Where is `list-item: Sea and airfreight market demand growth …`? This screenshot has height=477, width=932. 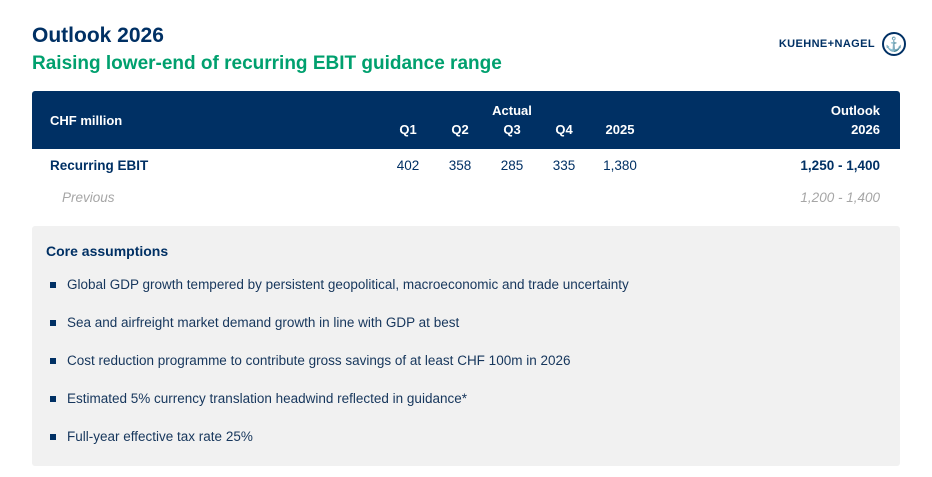
list-item: Sea and airfreight market demand growth … is located at coordinates (463, 323).